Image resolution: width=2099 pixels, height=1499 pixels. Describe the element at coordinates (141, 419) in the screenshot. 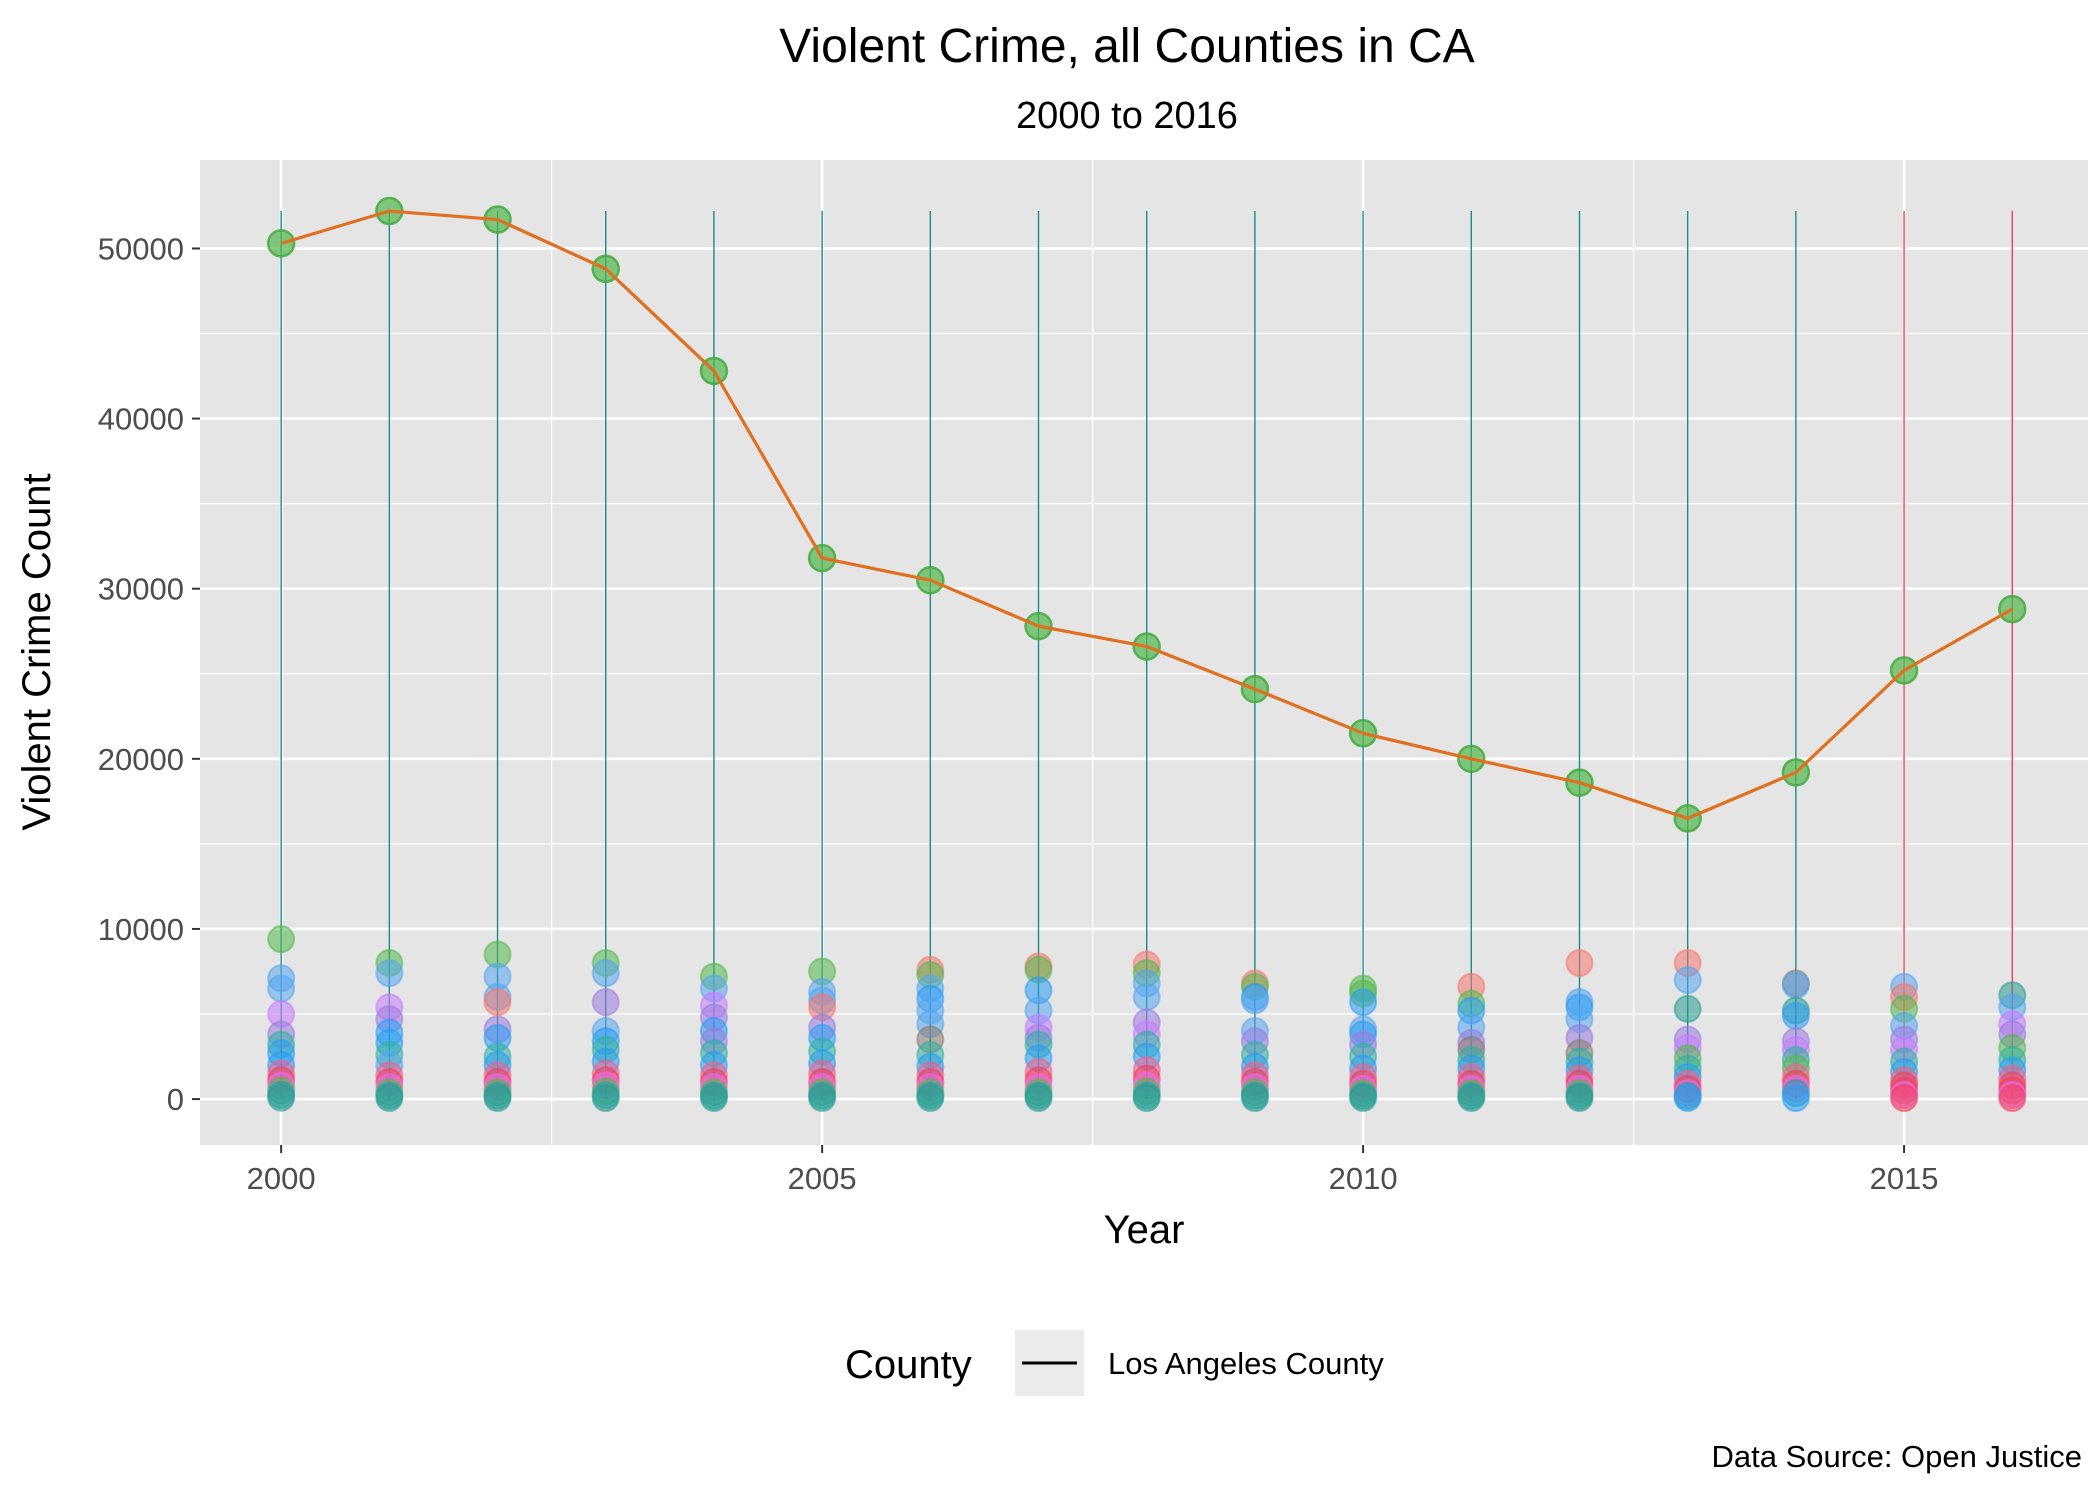

I see `y-tick-label: 40000` at that location.